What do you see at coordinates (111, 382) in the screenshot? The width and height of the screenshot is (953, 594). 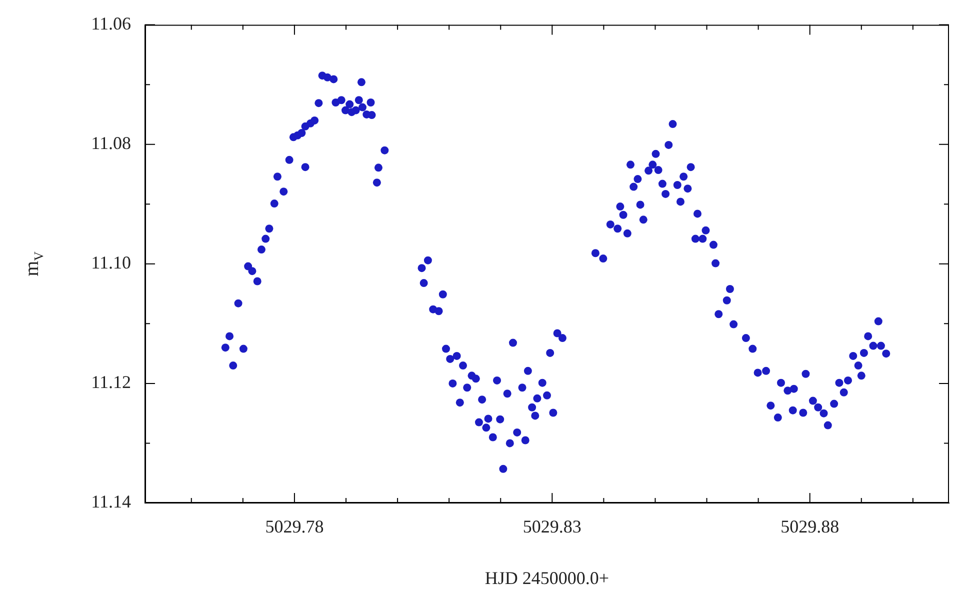 I see `y-tick-label: 11.12` at bounding box center [111, 382].